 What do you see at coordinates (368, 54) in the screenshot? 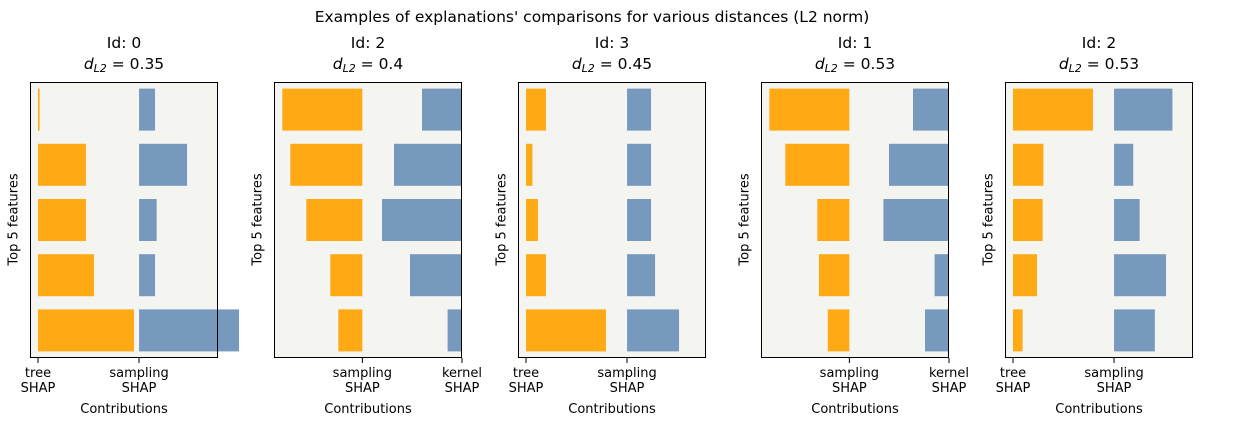
I see `panel-1-title: Id: 2 dL2 = 0.4` at bounding box center [368, 54].